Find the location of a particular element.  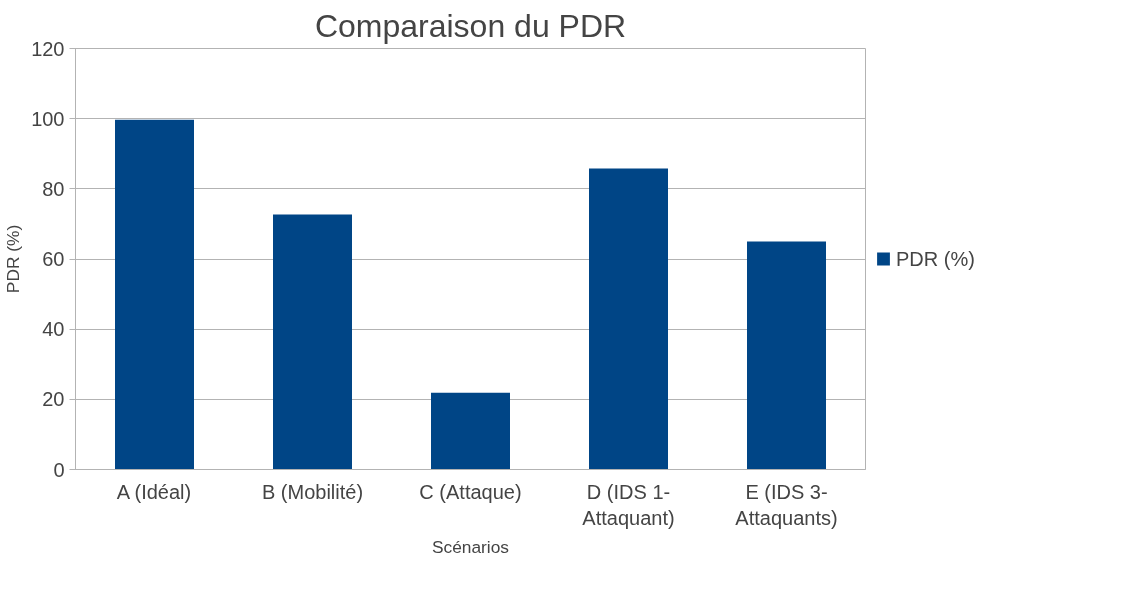

x-tick-label: D (IDS 1-Attaquant) is located at coordinates (628, 504).